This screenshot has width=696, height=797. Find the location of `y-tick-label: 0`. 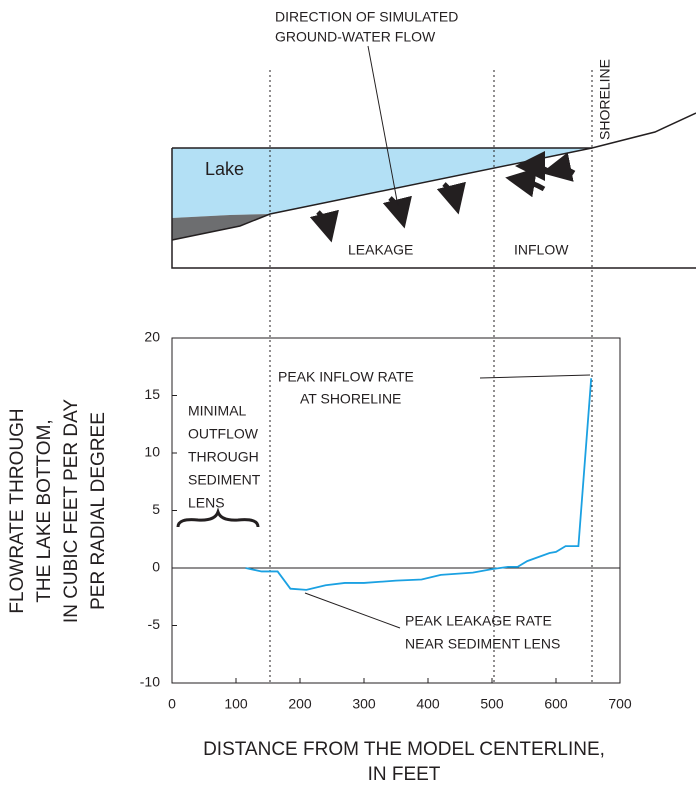

y-tick-label: 0 is located at coordinates (156, 567).